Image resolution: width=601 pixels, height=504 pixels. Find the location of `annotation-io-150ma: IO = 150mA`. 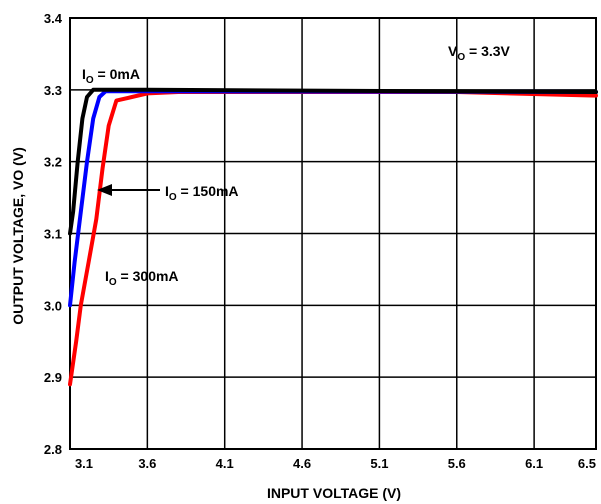

annotation-io-150ma: IO = 150mA is located at coordinates (202, 193).